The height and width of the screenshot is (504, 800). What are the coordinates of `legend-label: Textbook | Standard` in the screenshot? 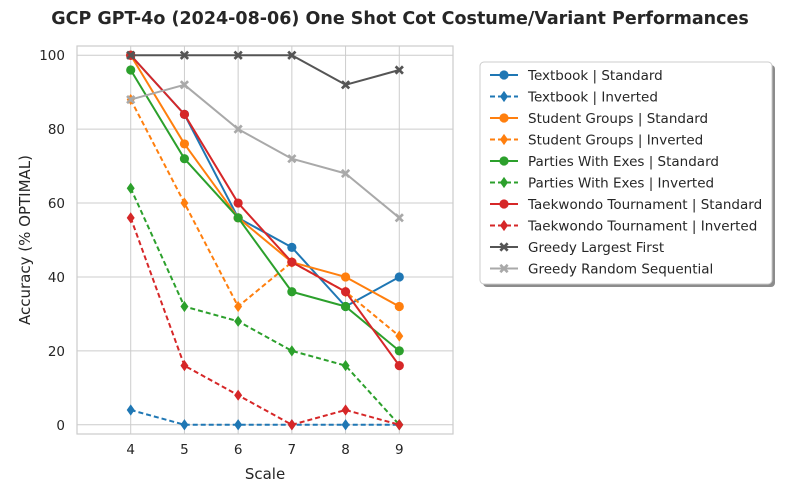 It's located at (595, 76).